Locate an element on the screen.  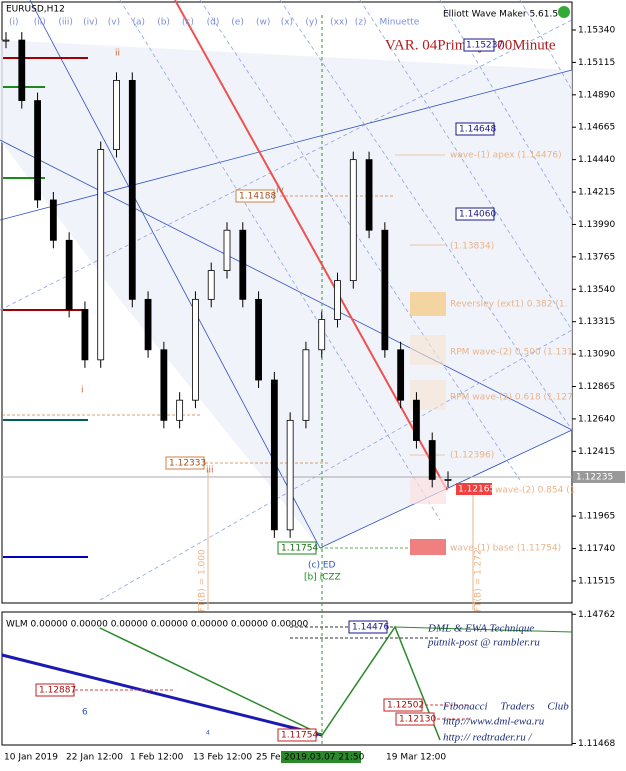
y-tick-label: 1.12865 is located at coordinates (596, 387).